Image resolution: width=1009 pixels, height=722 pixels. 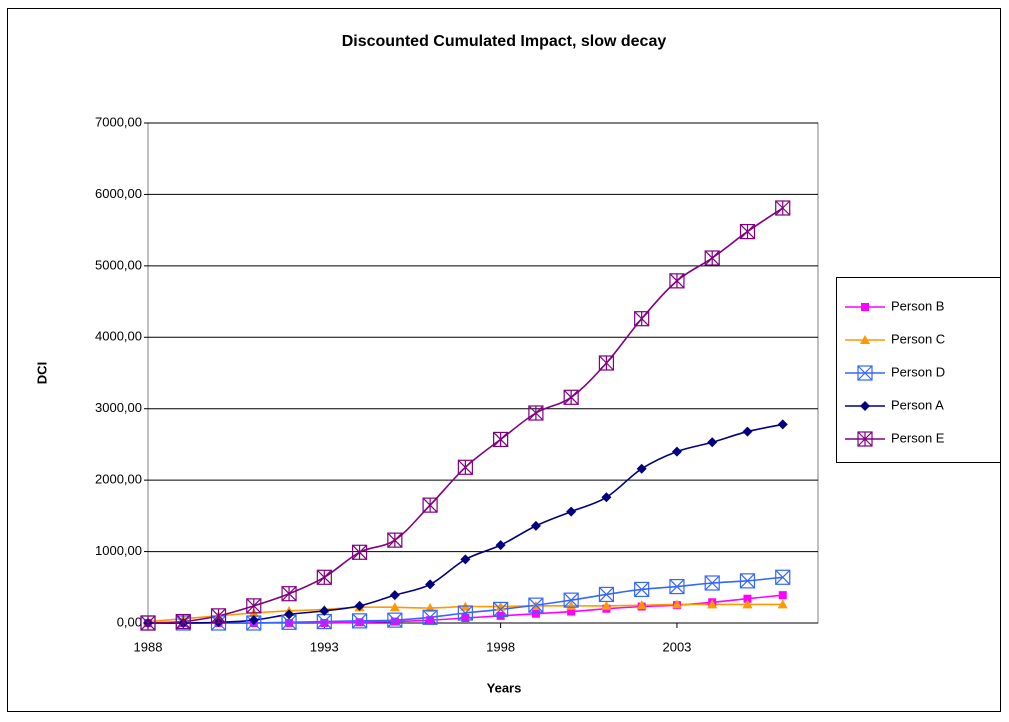 I want to click on y-tick-label: 6000,00, so click(x=118, y=193).